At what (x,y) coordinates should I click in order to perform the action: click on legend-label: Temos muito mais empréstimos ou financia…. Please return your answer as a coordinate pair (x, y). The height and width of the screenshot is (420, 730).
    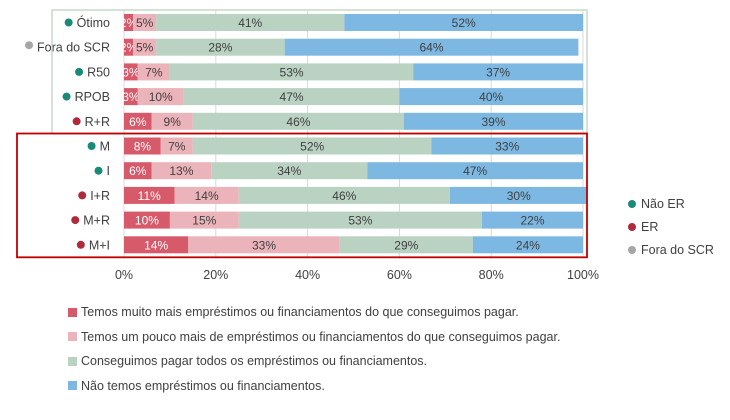
    Looking at the image, I should click on (300, 312).